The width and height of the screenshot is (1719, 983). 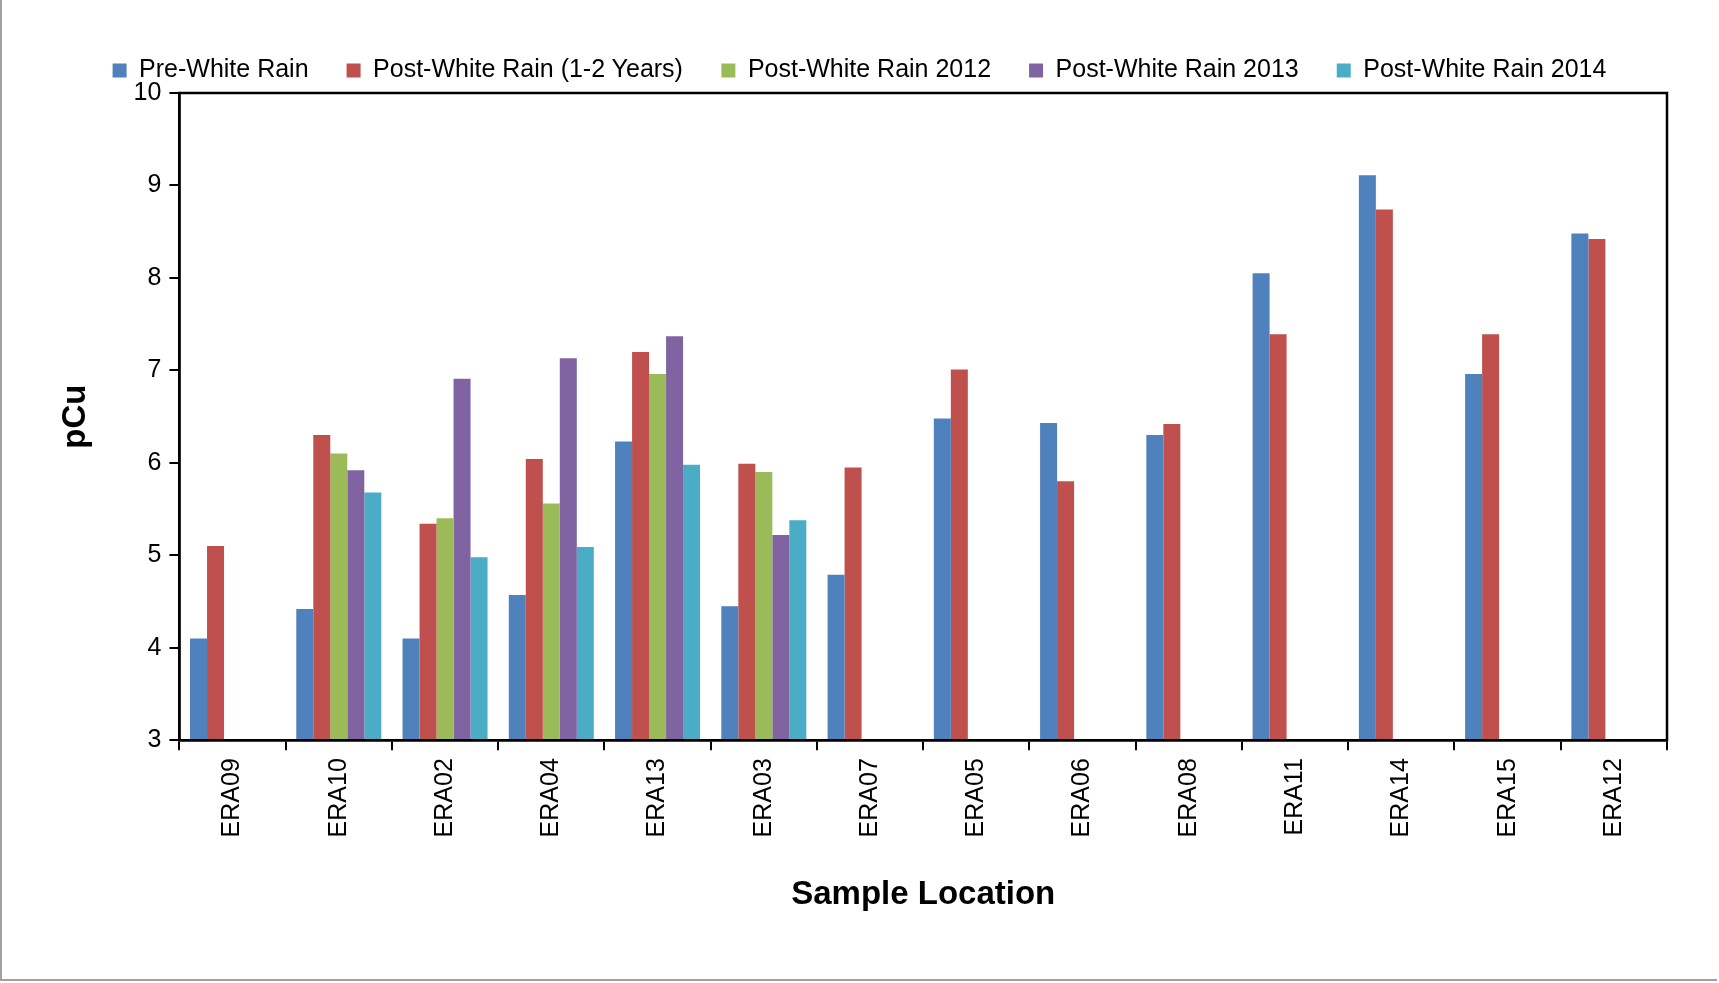 I want to click on x-tick-label: ERA15, so click(x=1505, y=798).